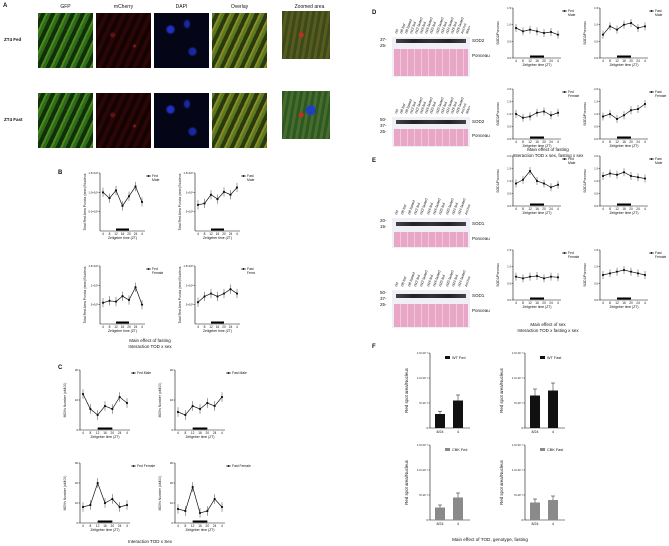  Describe the element at coordinates (224, 327) in the screenshot. I see `panel-b-x-tick-label: 20` at that location.